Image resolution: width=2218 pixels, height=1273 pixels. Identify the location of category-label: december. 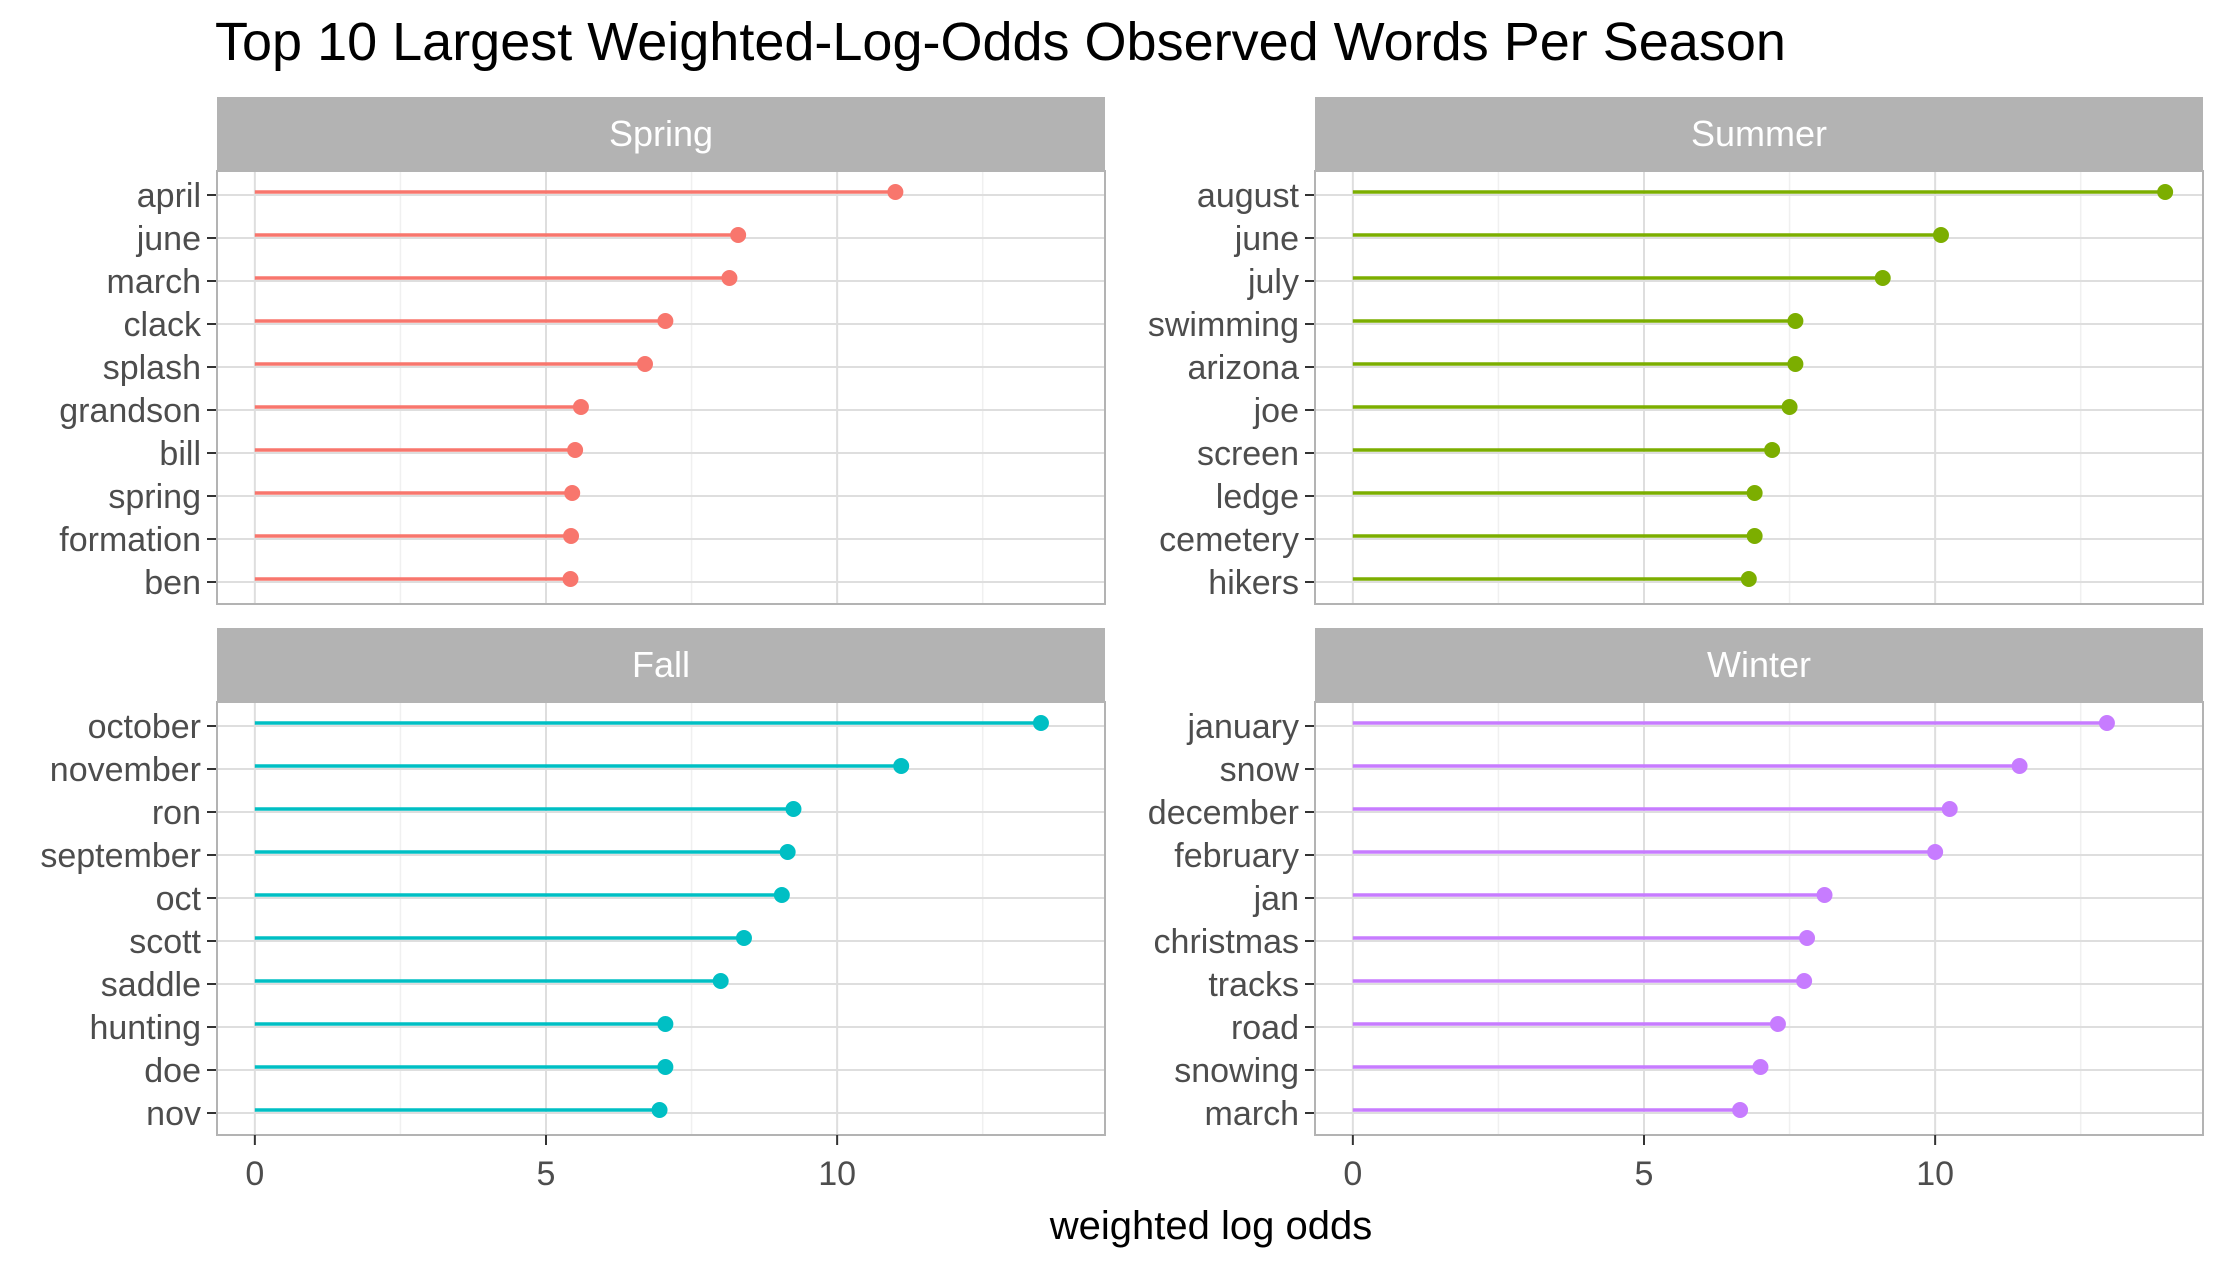
(1223, 813).